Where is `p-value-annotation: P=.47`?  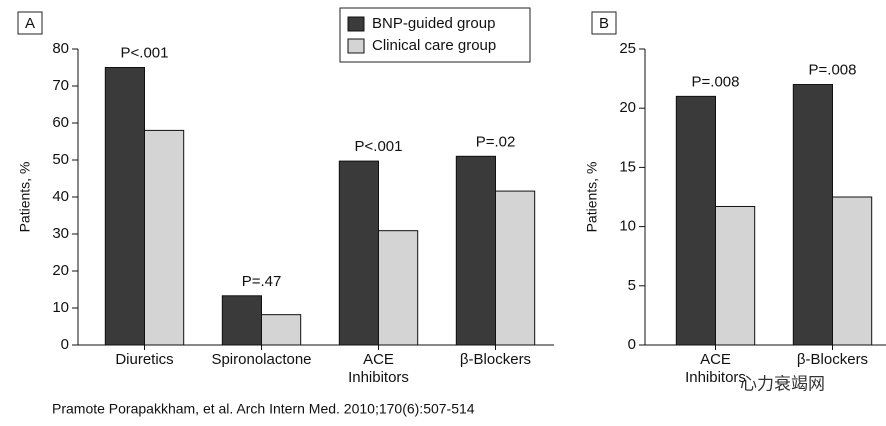 p-value-annotation: P=.47 is located at coordinates (262, 281).